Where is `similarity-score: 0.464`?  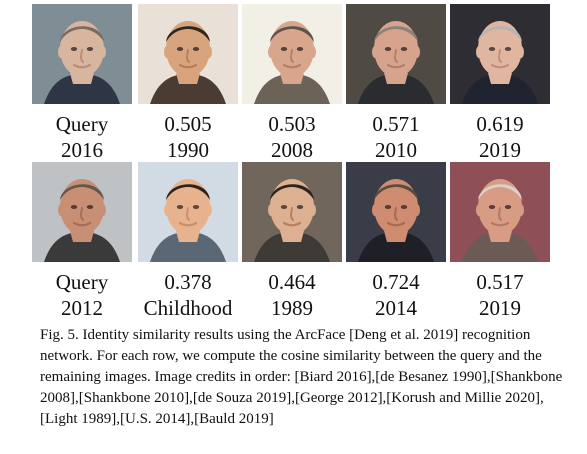 similarity-score: 0.464 is located at coordinates (292, 282).